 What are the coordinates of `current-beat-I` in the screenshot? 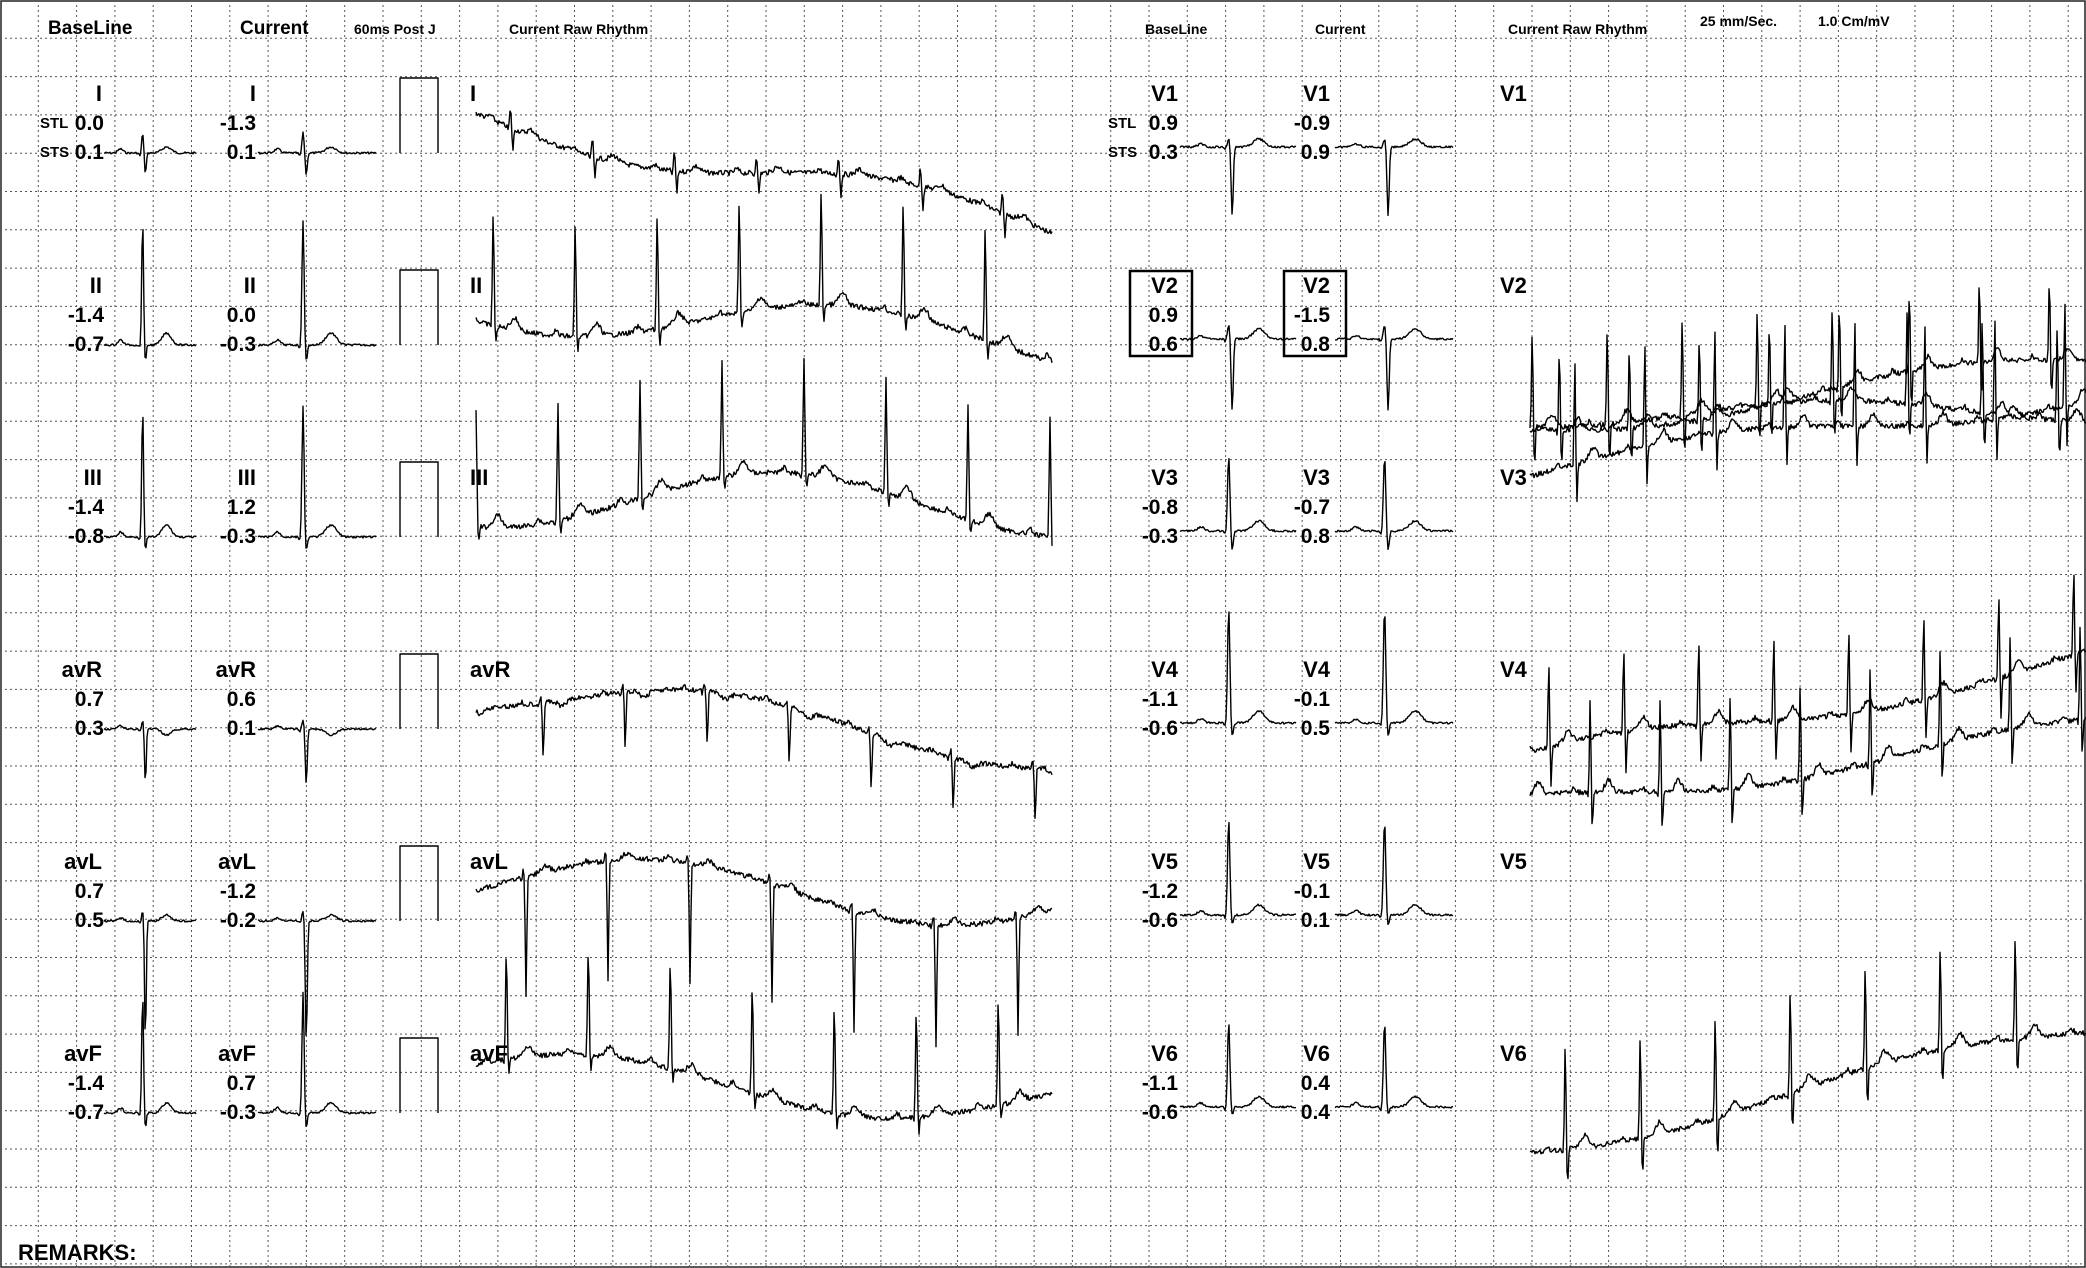 It's located at (317, 153).